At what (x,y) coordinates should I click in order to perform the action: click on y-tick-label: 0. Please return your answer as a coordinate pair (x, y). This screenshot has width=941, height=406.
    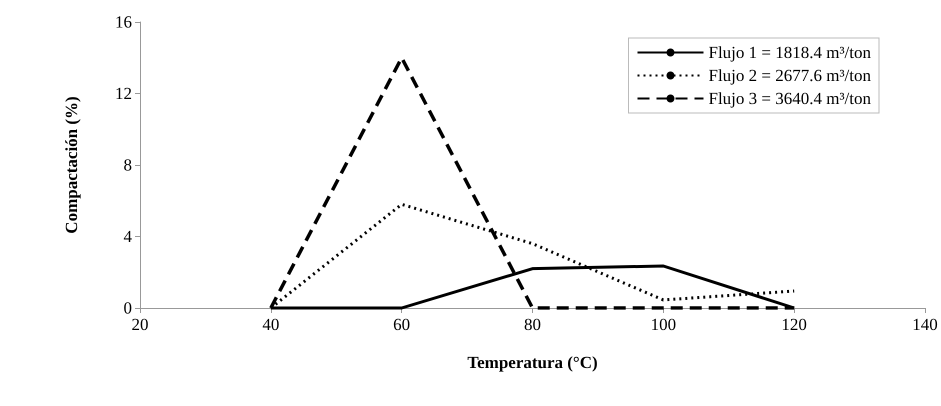
    Looking at the image, I should click on (128, 308).